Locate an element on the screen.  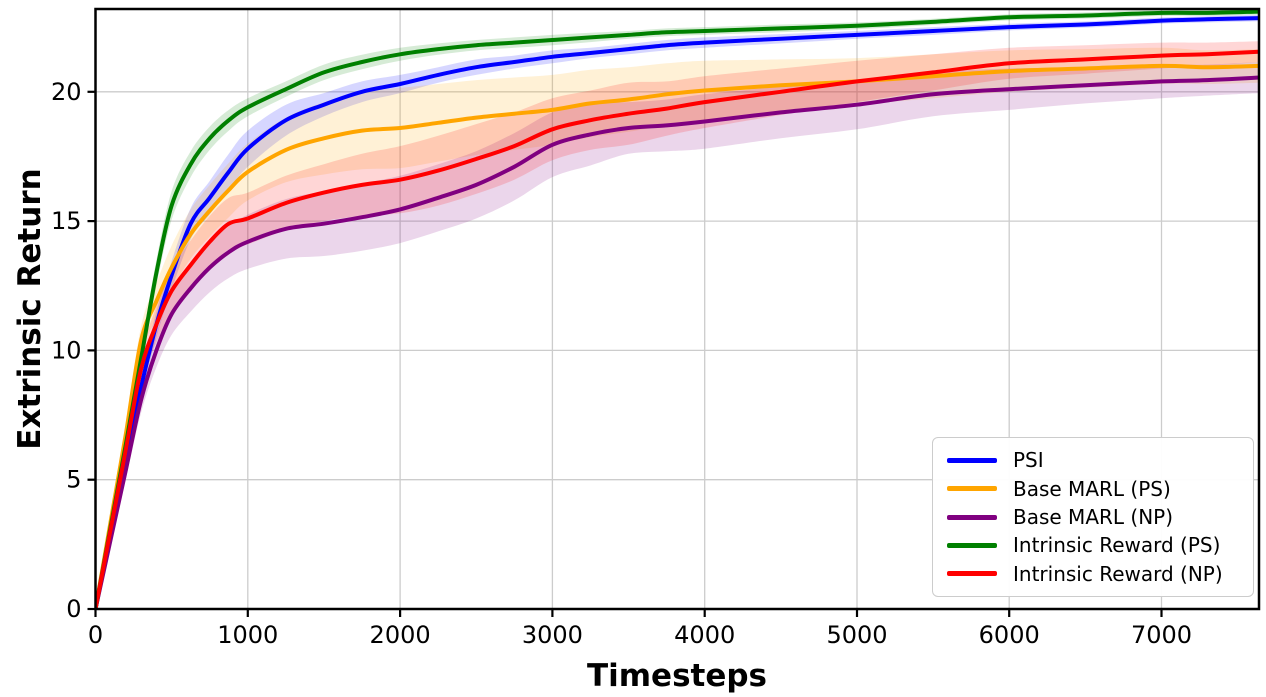
legend-item-base-marl-ps: Base MARL (PS) is located at coordinates (1093, 488).